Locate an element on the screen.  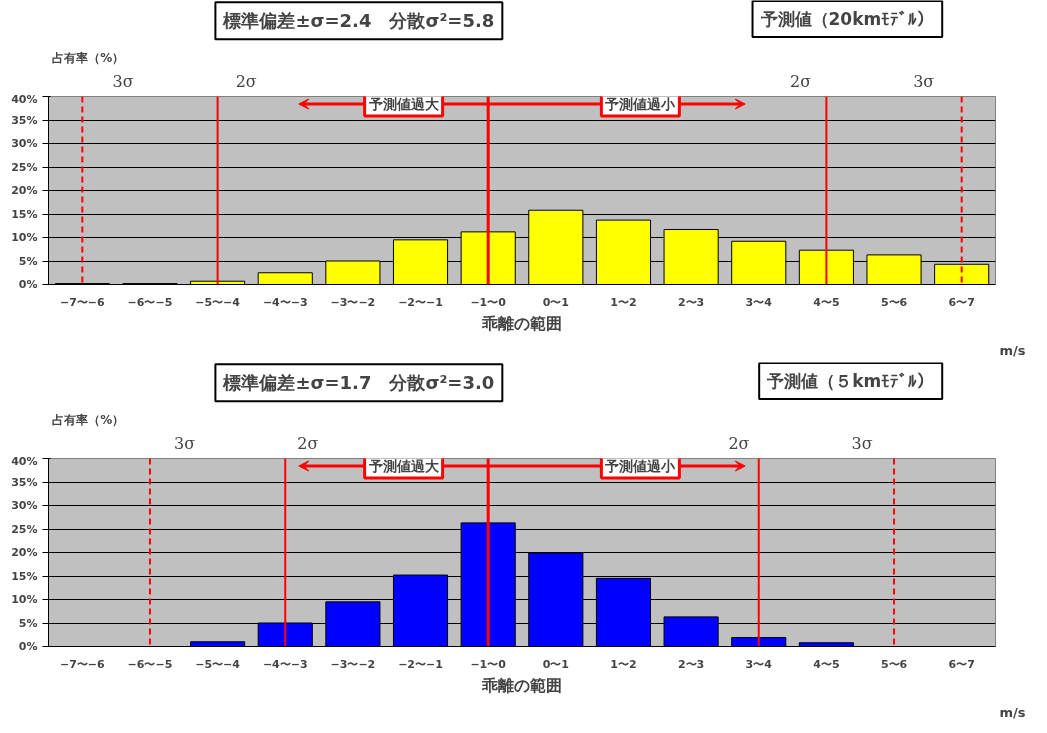
chart-subtitle: 予測値（５kmﾓﾃﾞﾙ） is located at coordinates (850, 380).